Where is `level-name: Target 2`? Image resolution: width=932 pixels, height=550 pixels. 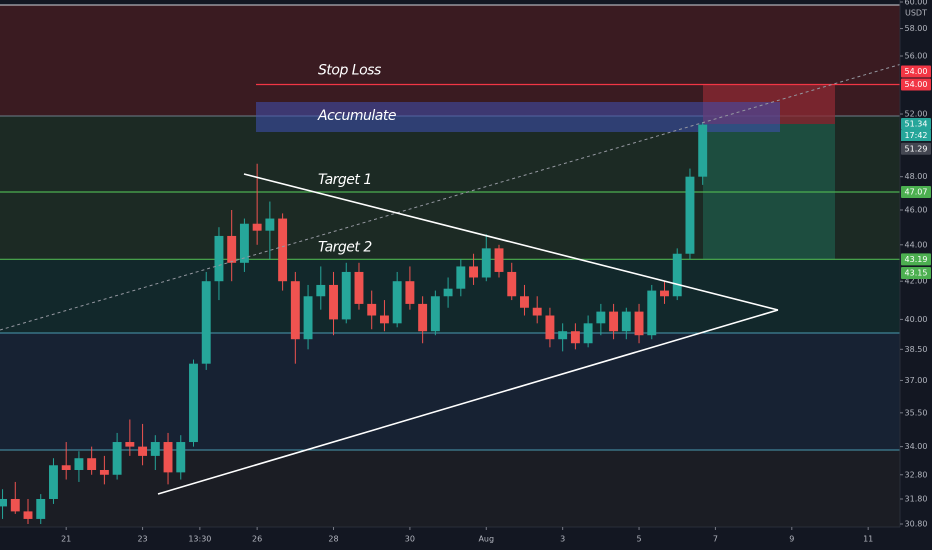
level-name: Target 2 is located at coordinates (345, 247).